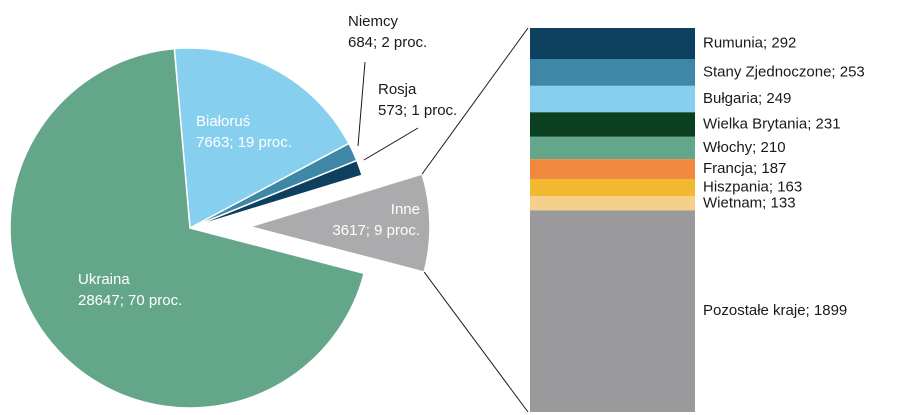  What do you see at coordinates (749, 42) in the screenshot?
I see `bar-label: Rumunia; 292` at bounding box center [749, 42].